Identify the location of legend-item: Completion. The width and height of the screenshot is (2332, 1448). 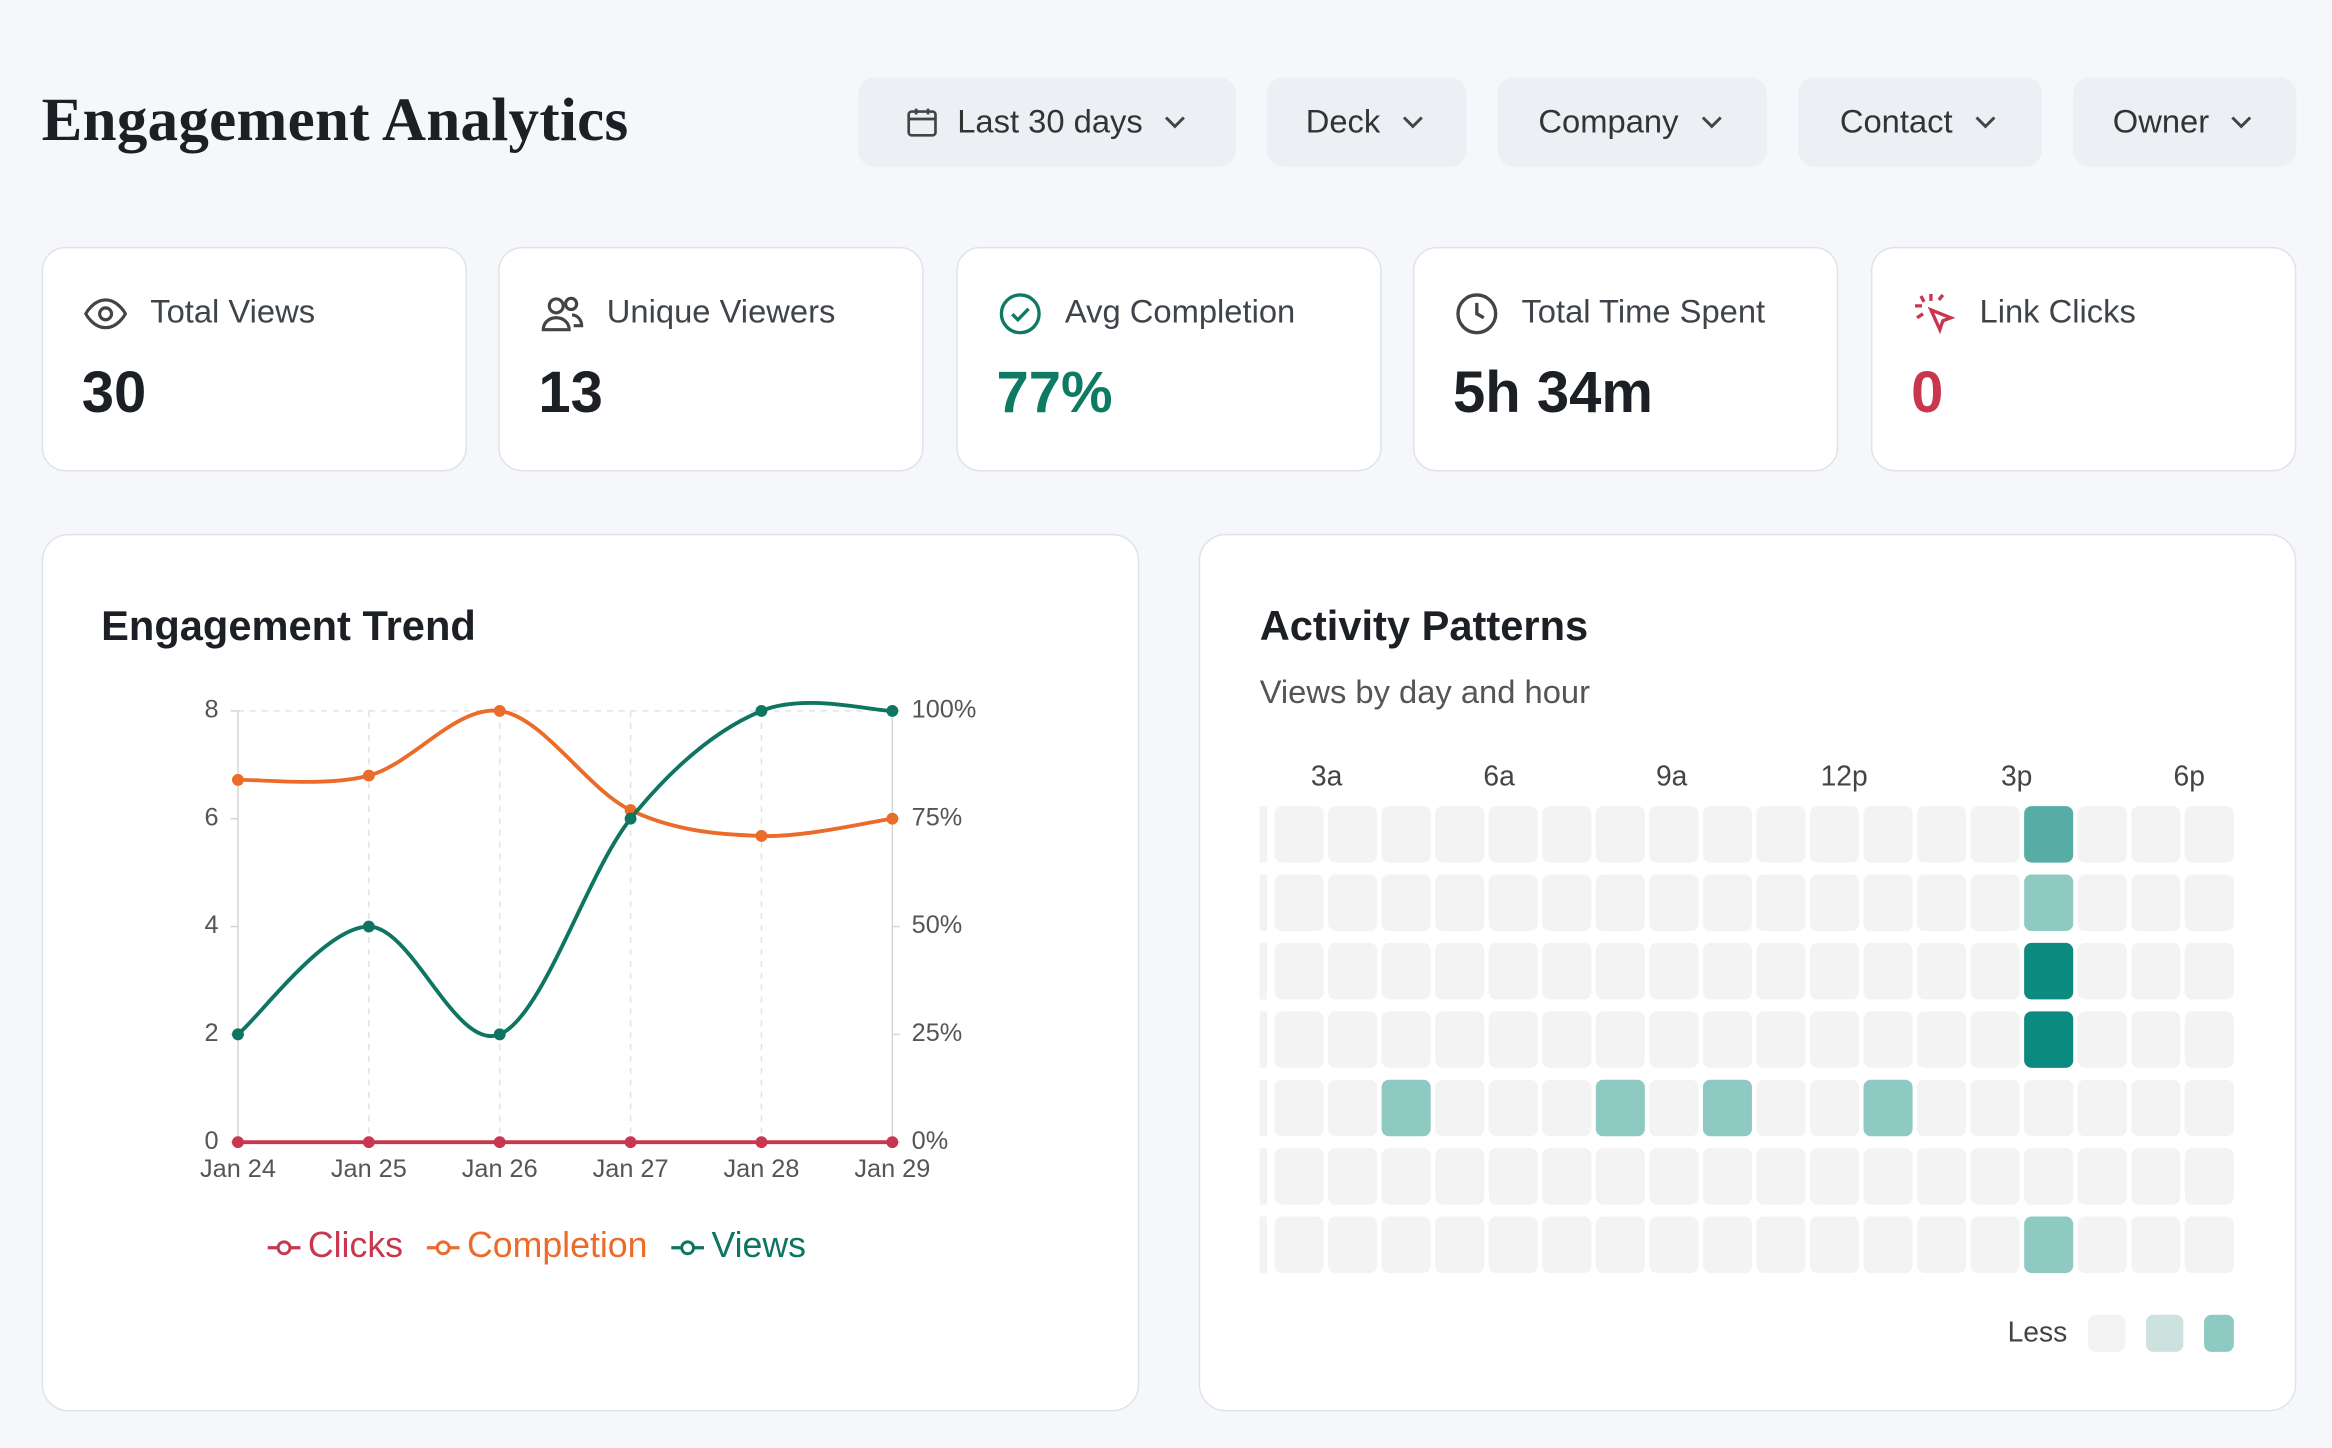
(536, 1245).